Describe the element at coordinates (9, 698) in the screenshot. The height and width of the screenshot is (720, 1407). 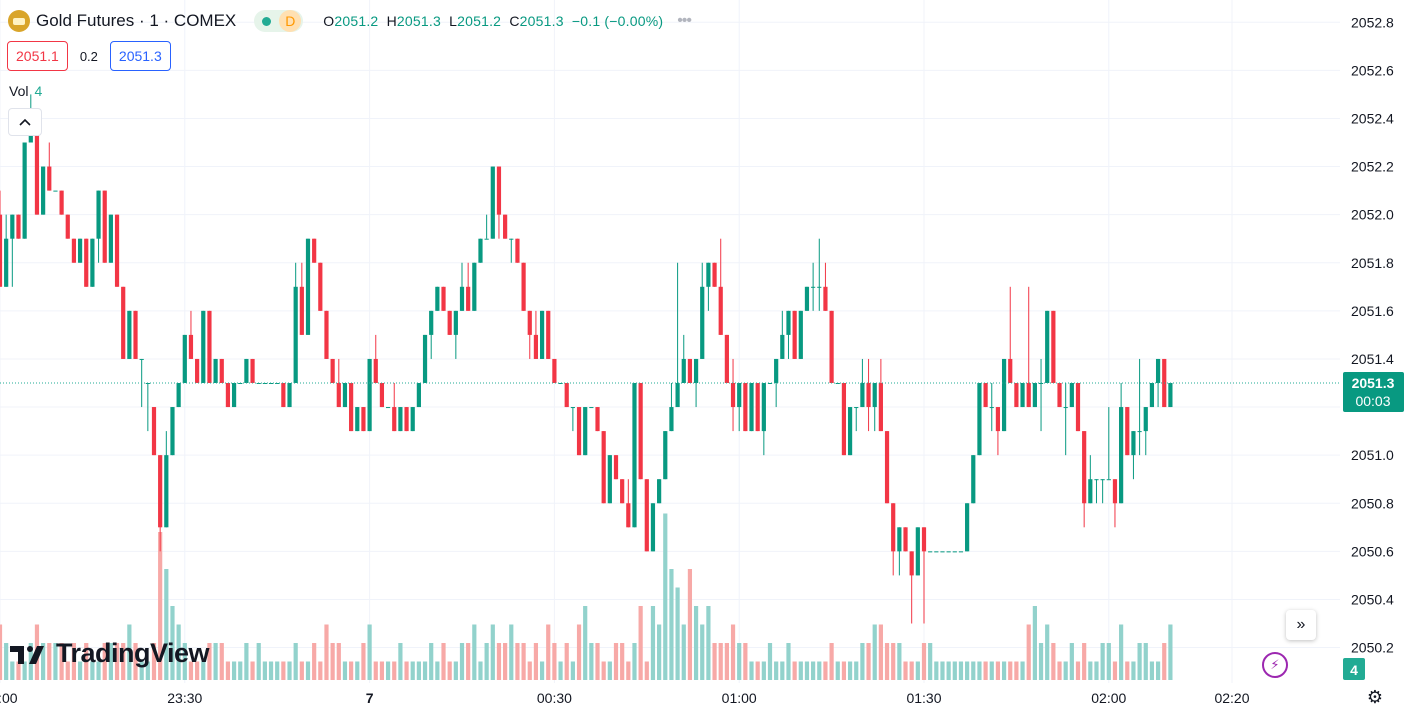
I see `time-tick-label: 23:00` at that location.